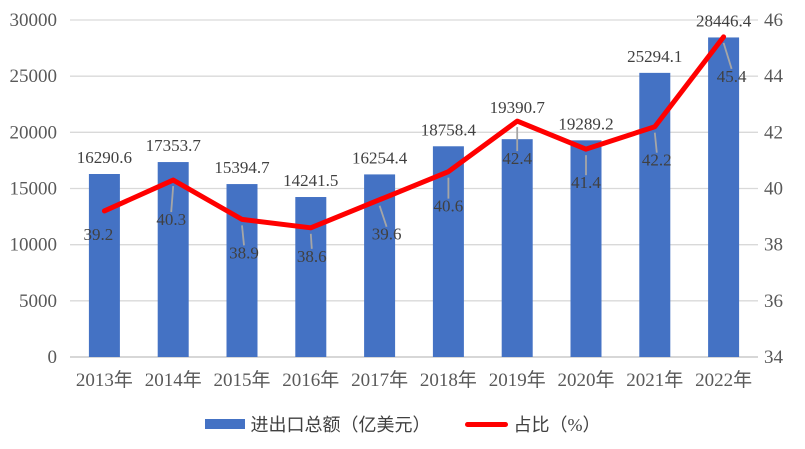  Describe the element at coordinates (517, 158) in the screenshot. I see `line-value-label: 42.4` at that location.